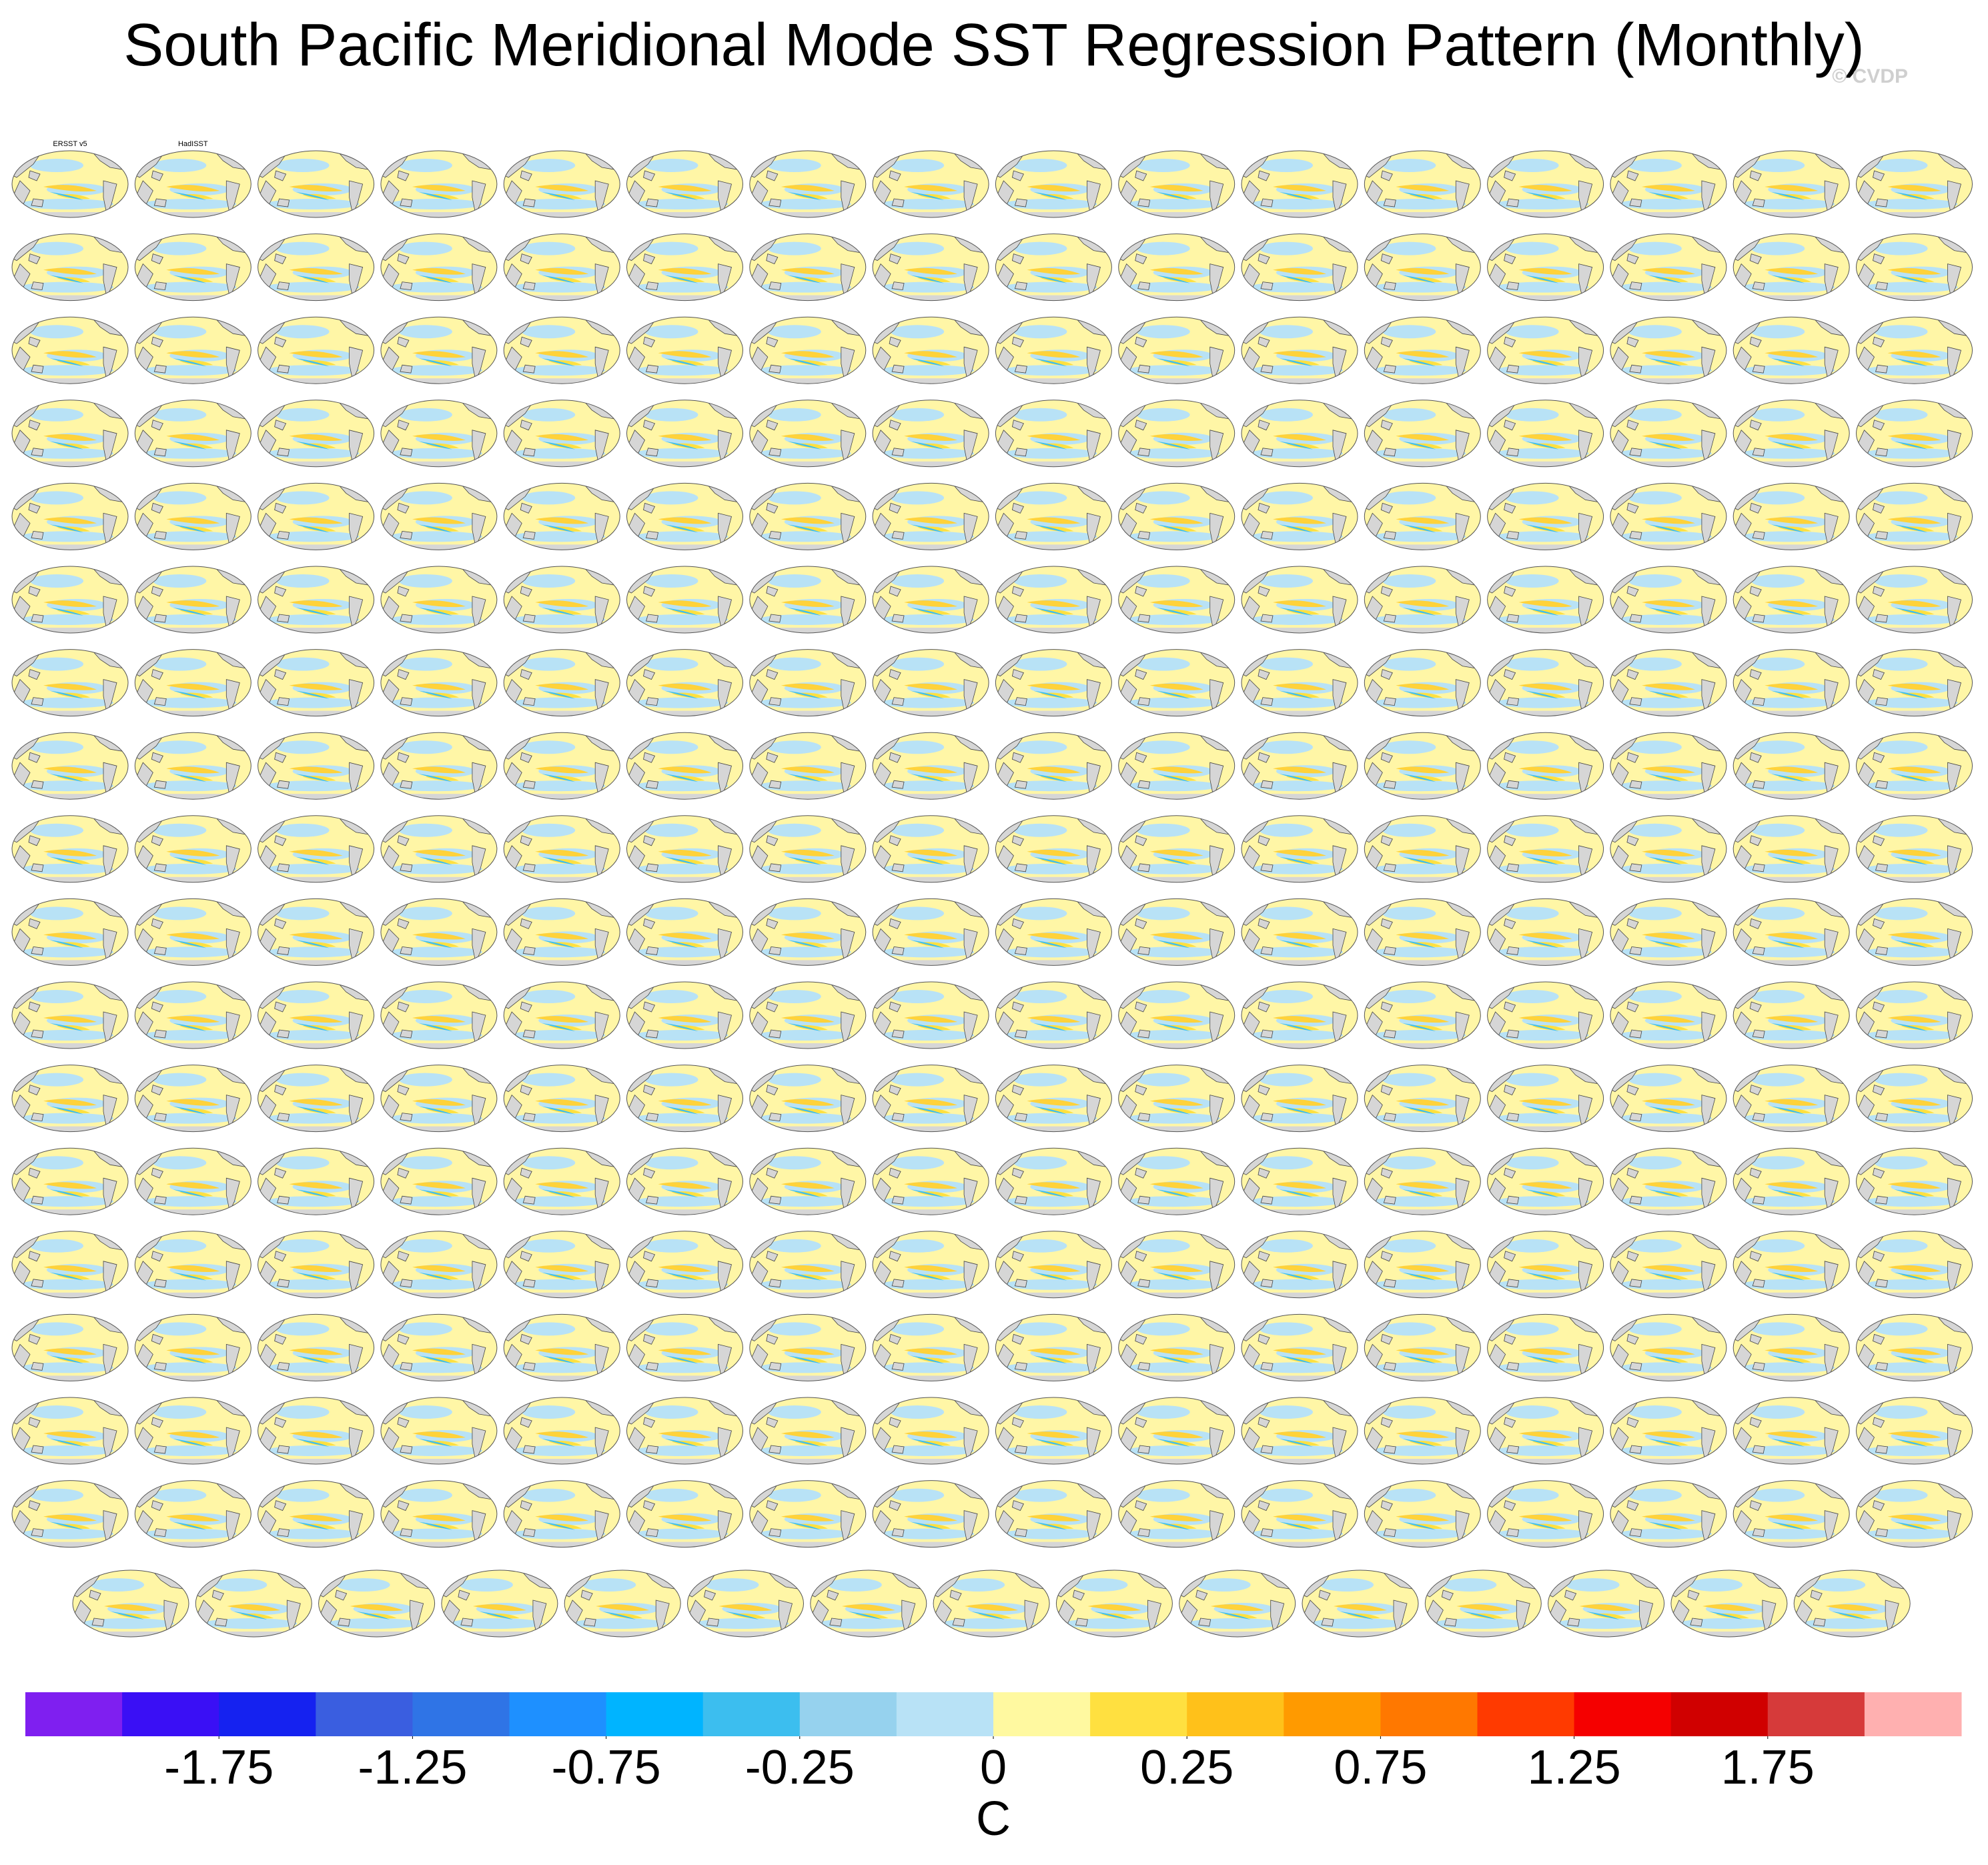 This screenshot has width=1988, height=1865. I want to click on colorbar-tick-label: 1.25, so click(1574, 1767).